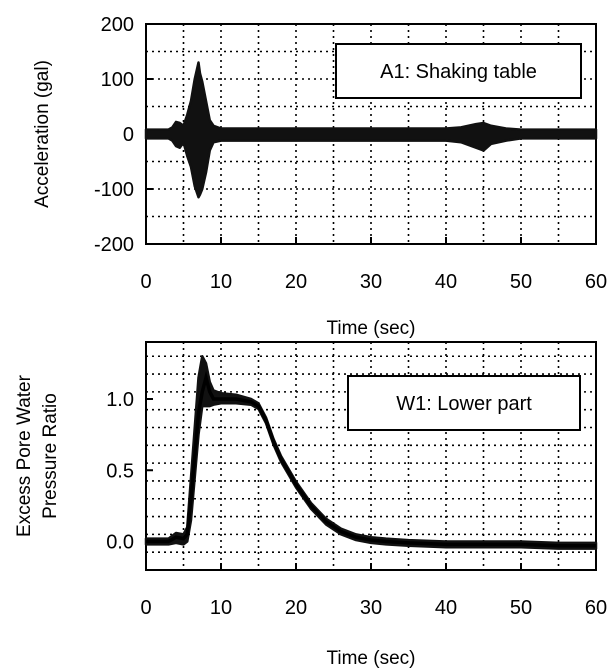  Describe the element at coordinates (24, 455) in the screenshot. I see `y-axis-label-line-1: Excess Pore Water` at that location.